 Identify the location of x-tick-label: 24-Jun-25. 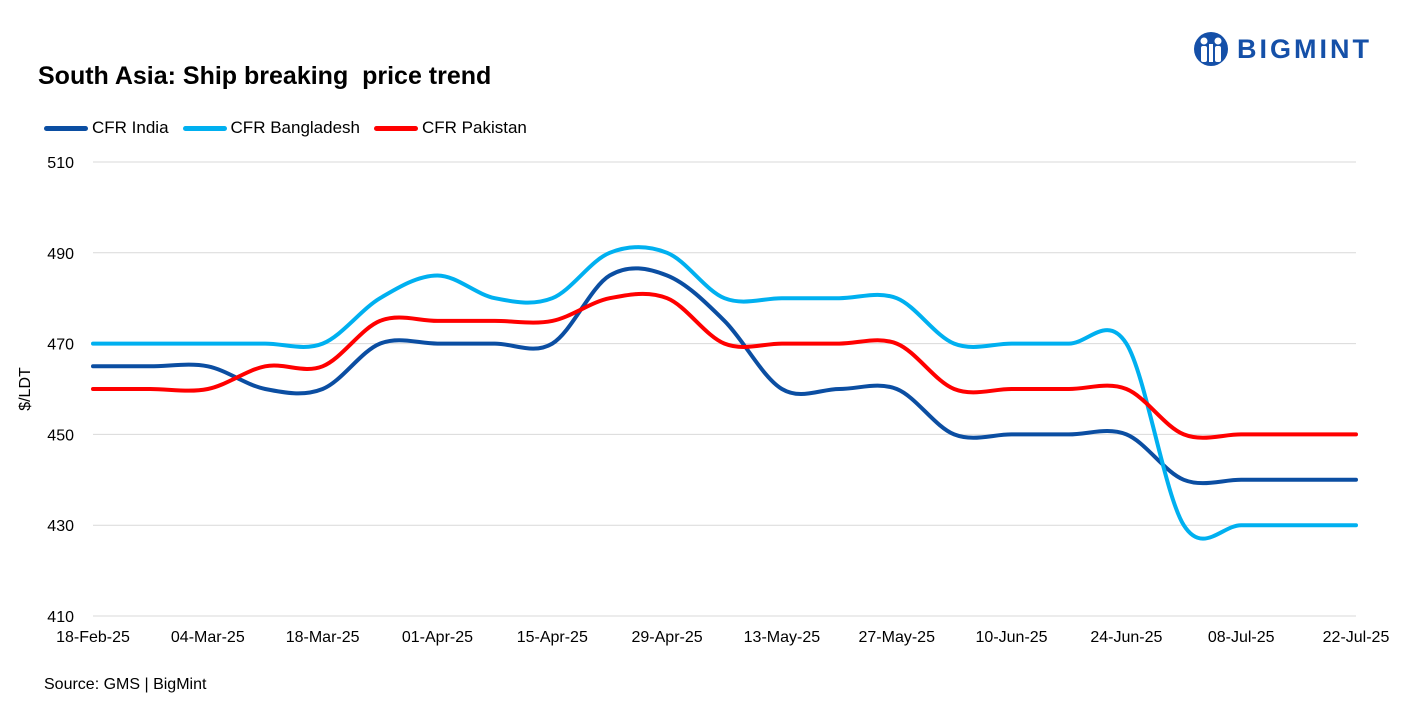
(1126, 637).